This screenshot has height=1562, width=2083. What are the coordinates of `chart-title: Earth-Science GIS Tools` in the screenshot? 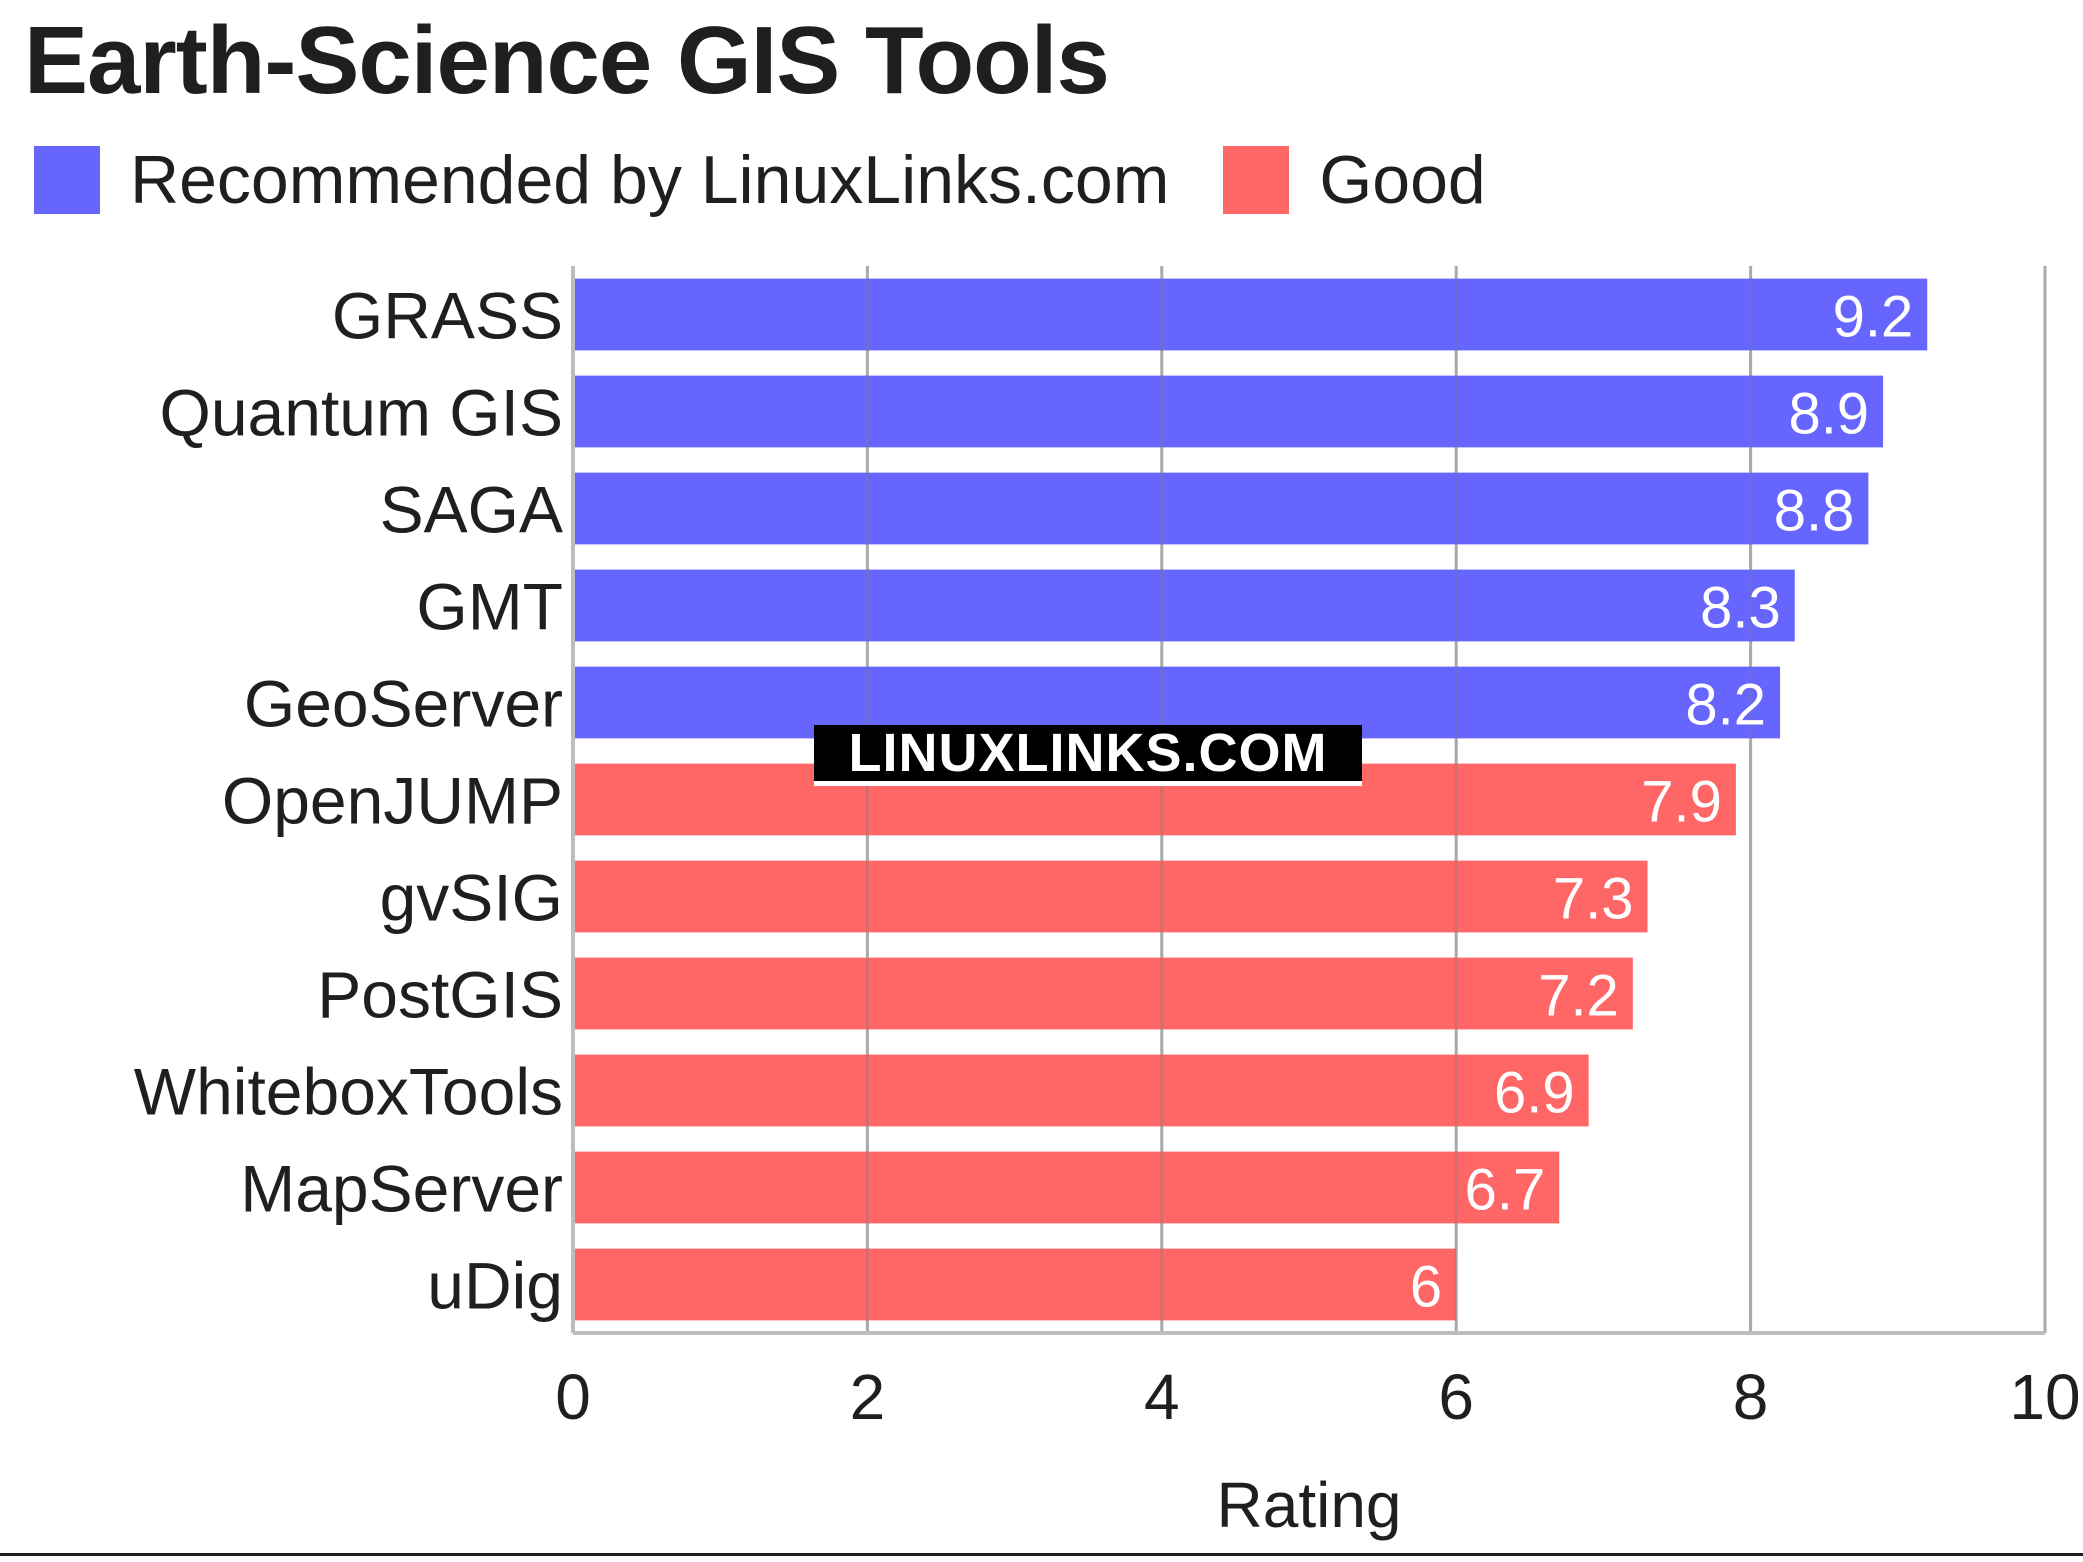 It's located at (567, 60).